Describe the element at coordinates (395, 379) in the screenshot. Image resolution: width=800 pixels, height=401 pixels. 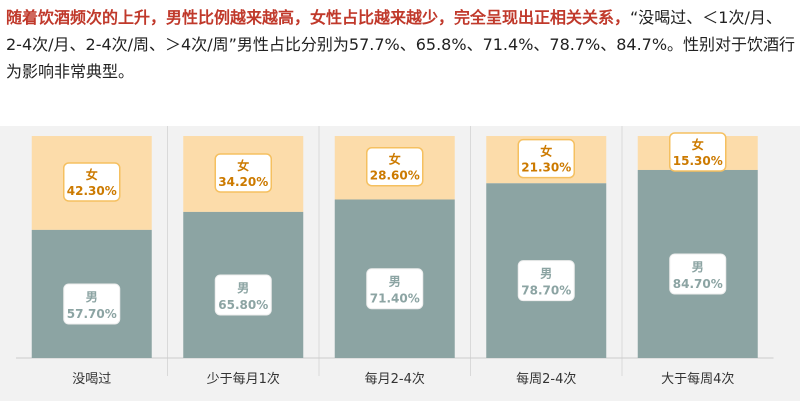
I see `category-label: 每月2-4次` at that location.